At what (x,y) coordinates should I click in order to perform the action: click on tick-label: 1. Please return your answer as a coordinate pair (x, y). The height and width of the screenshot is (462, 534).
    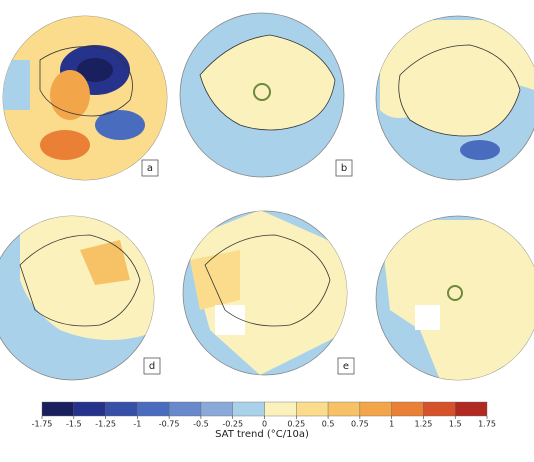
    Looking at the image, I should click on (391, 424).